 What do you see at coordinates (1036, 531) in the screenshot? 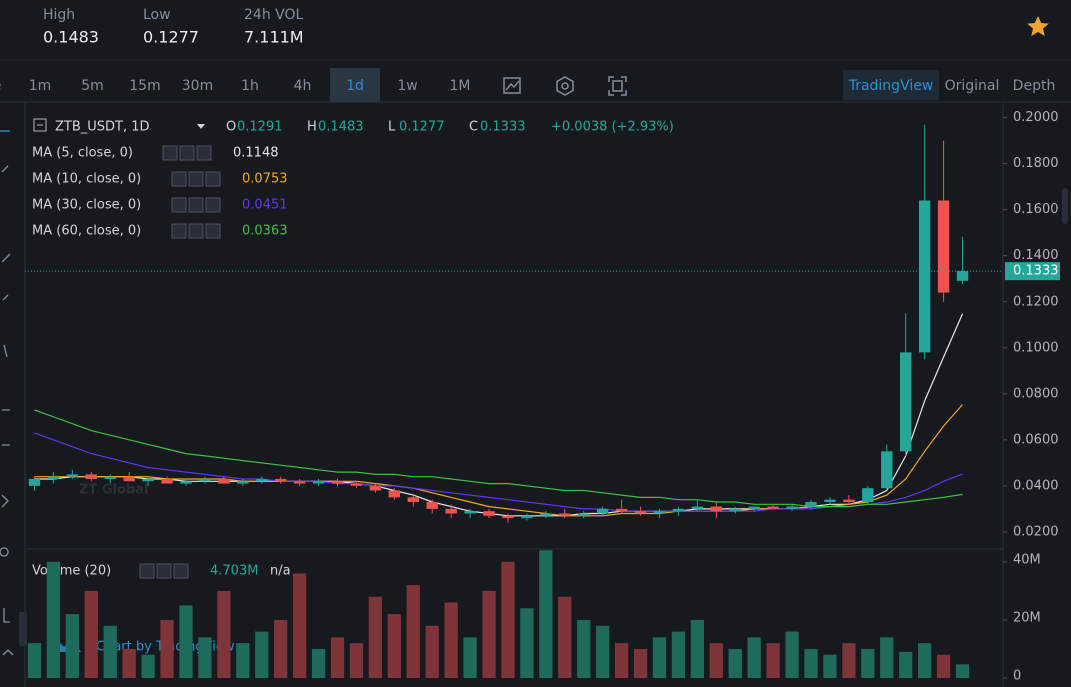
I see `y-tick-label: 0.0200` at bounding box center [1036, 531].